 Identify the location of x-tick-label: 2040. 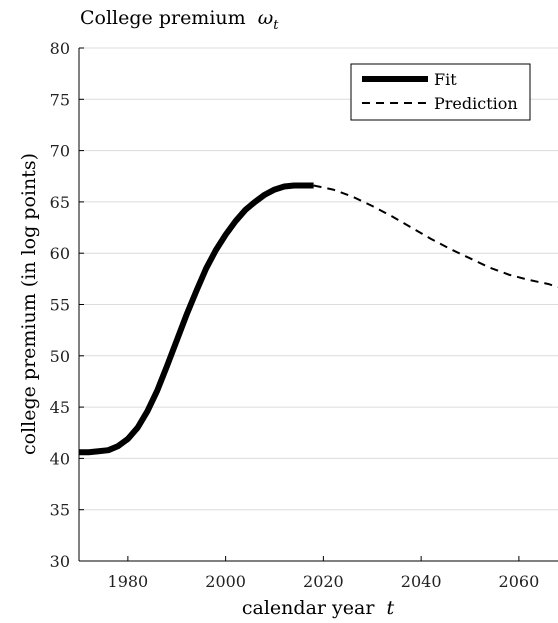
(421, 581).